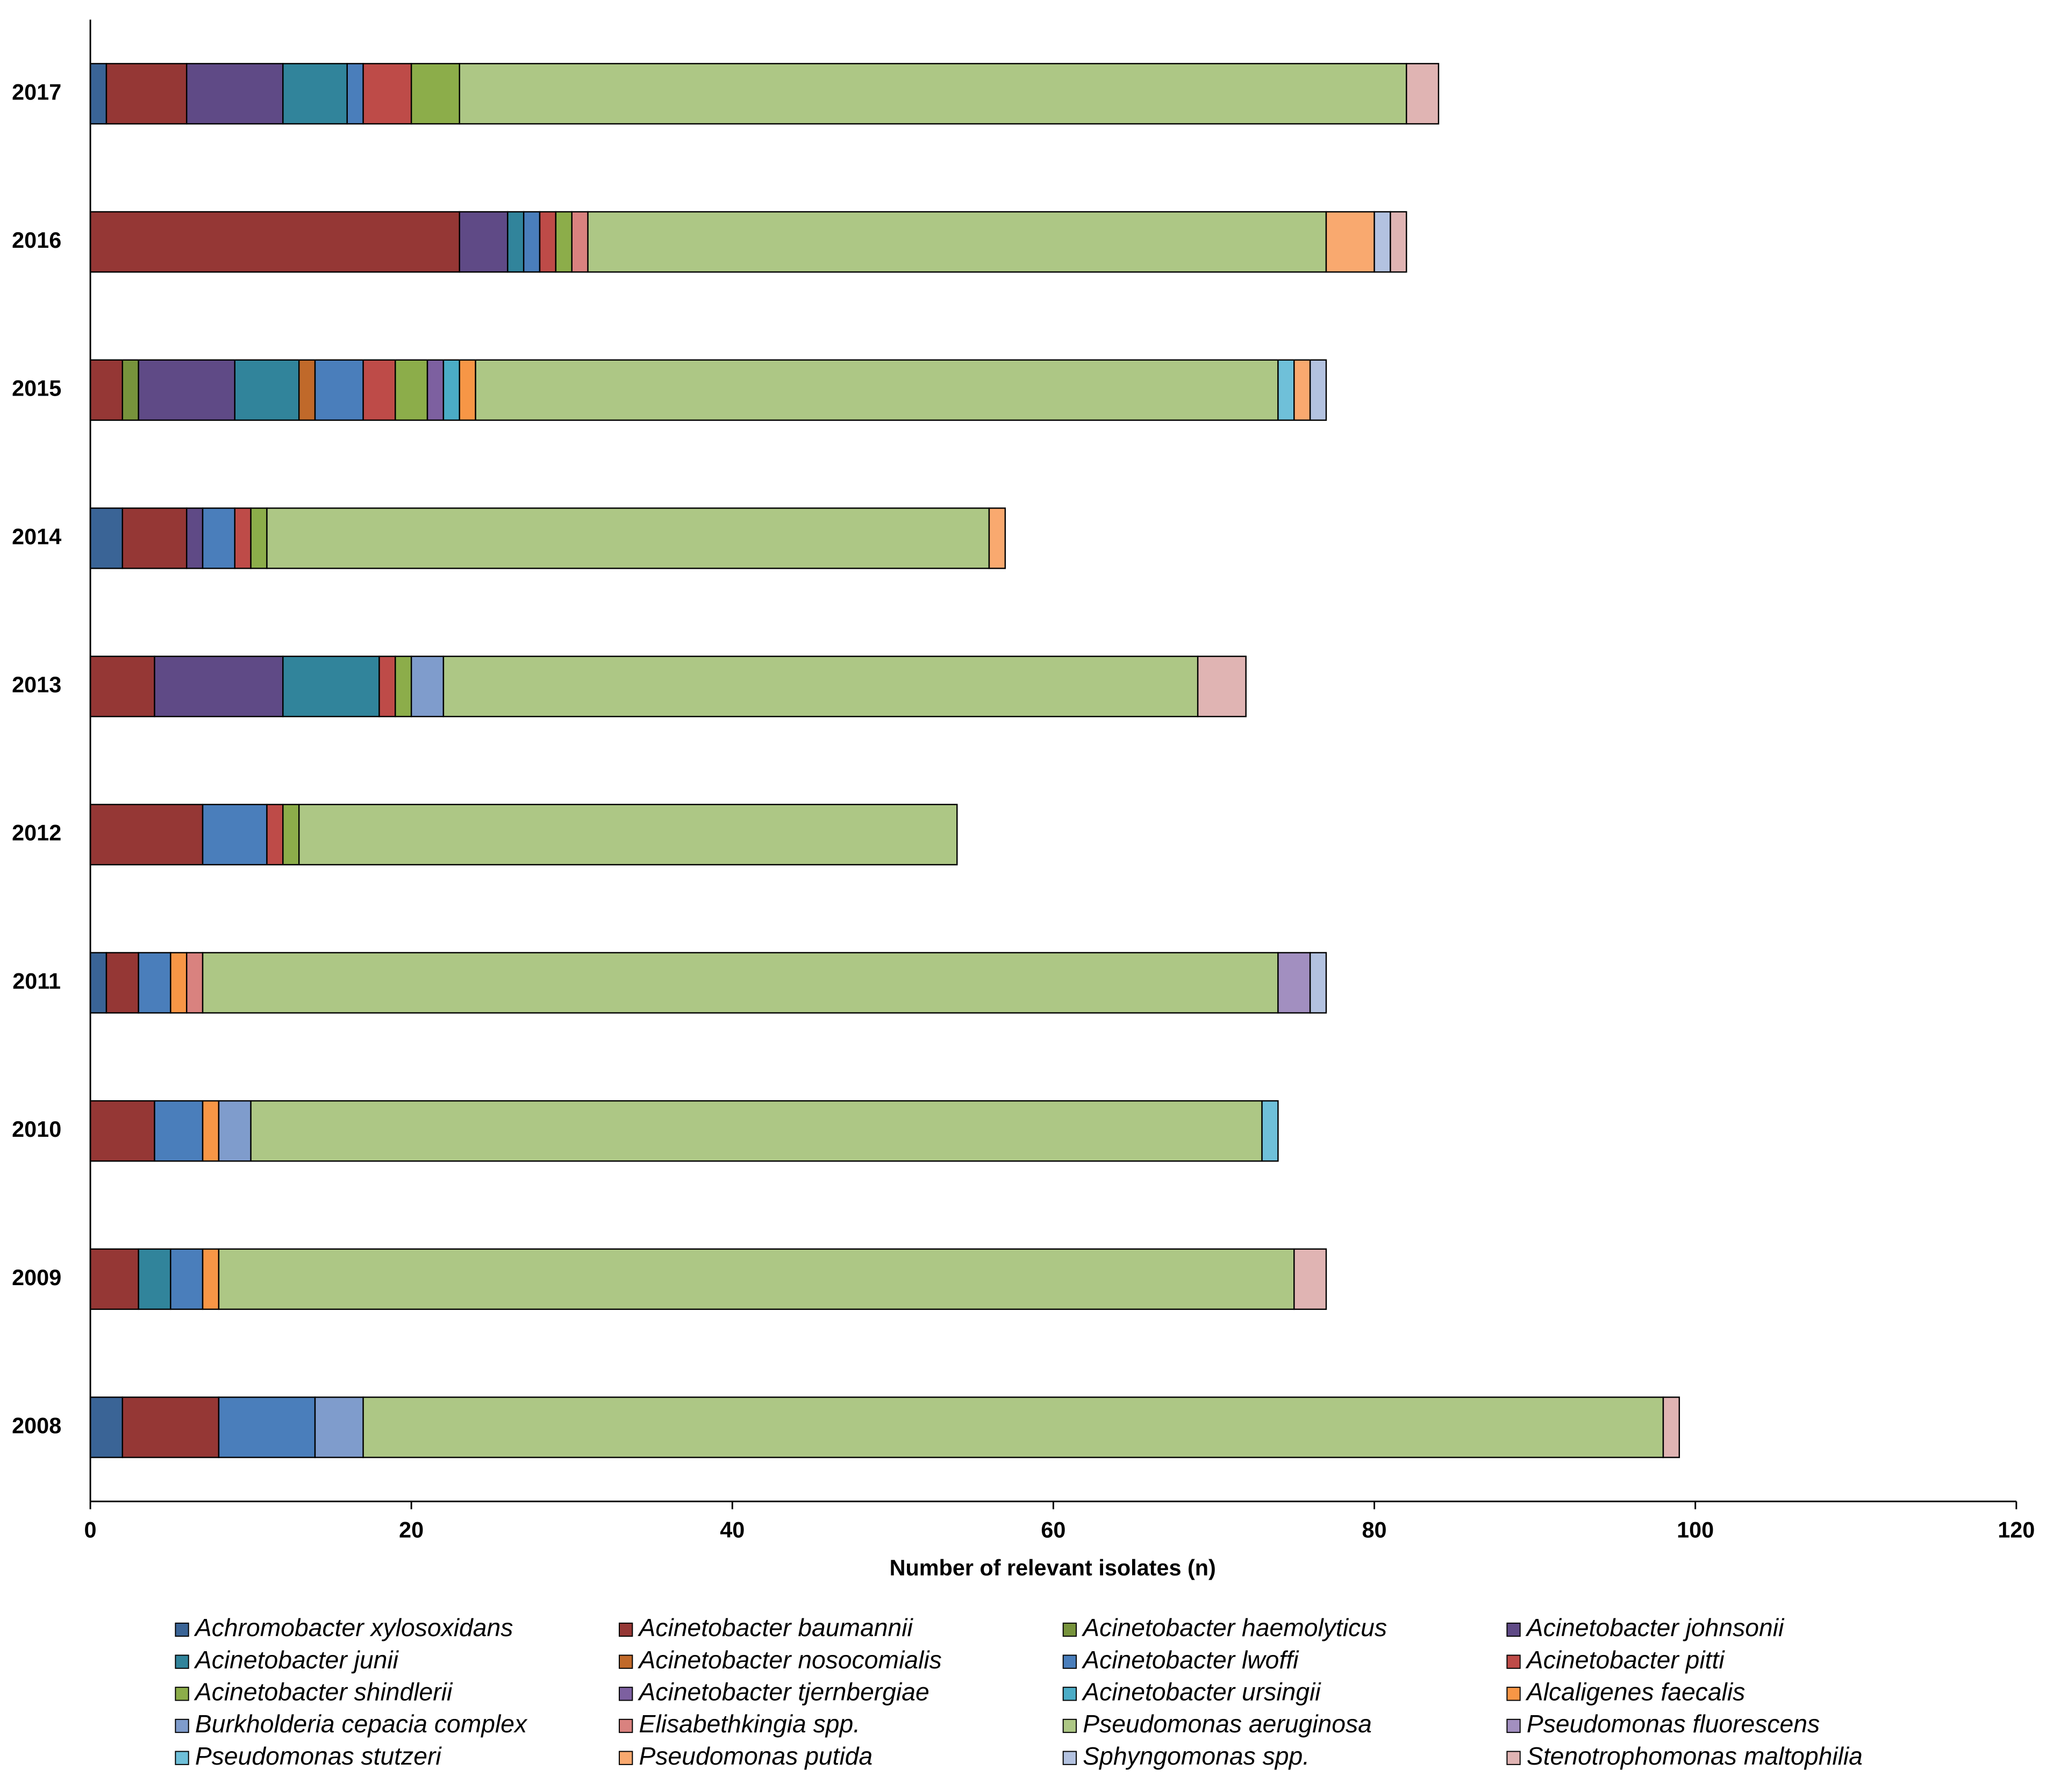 This screenshot has width=2053, height=1792. What do you see at coordinates (1190, 1660) in the screenshot?
I see `legend-label: Acinetobacter lwoffi` at bounding box center [1190, 1660].